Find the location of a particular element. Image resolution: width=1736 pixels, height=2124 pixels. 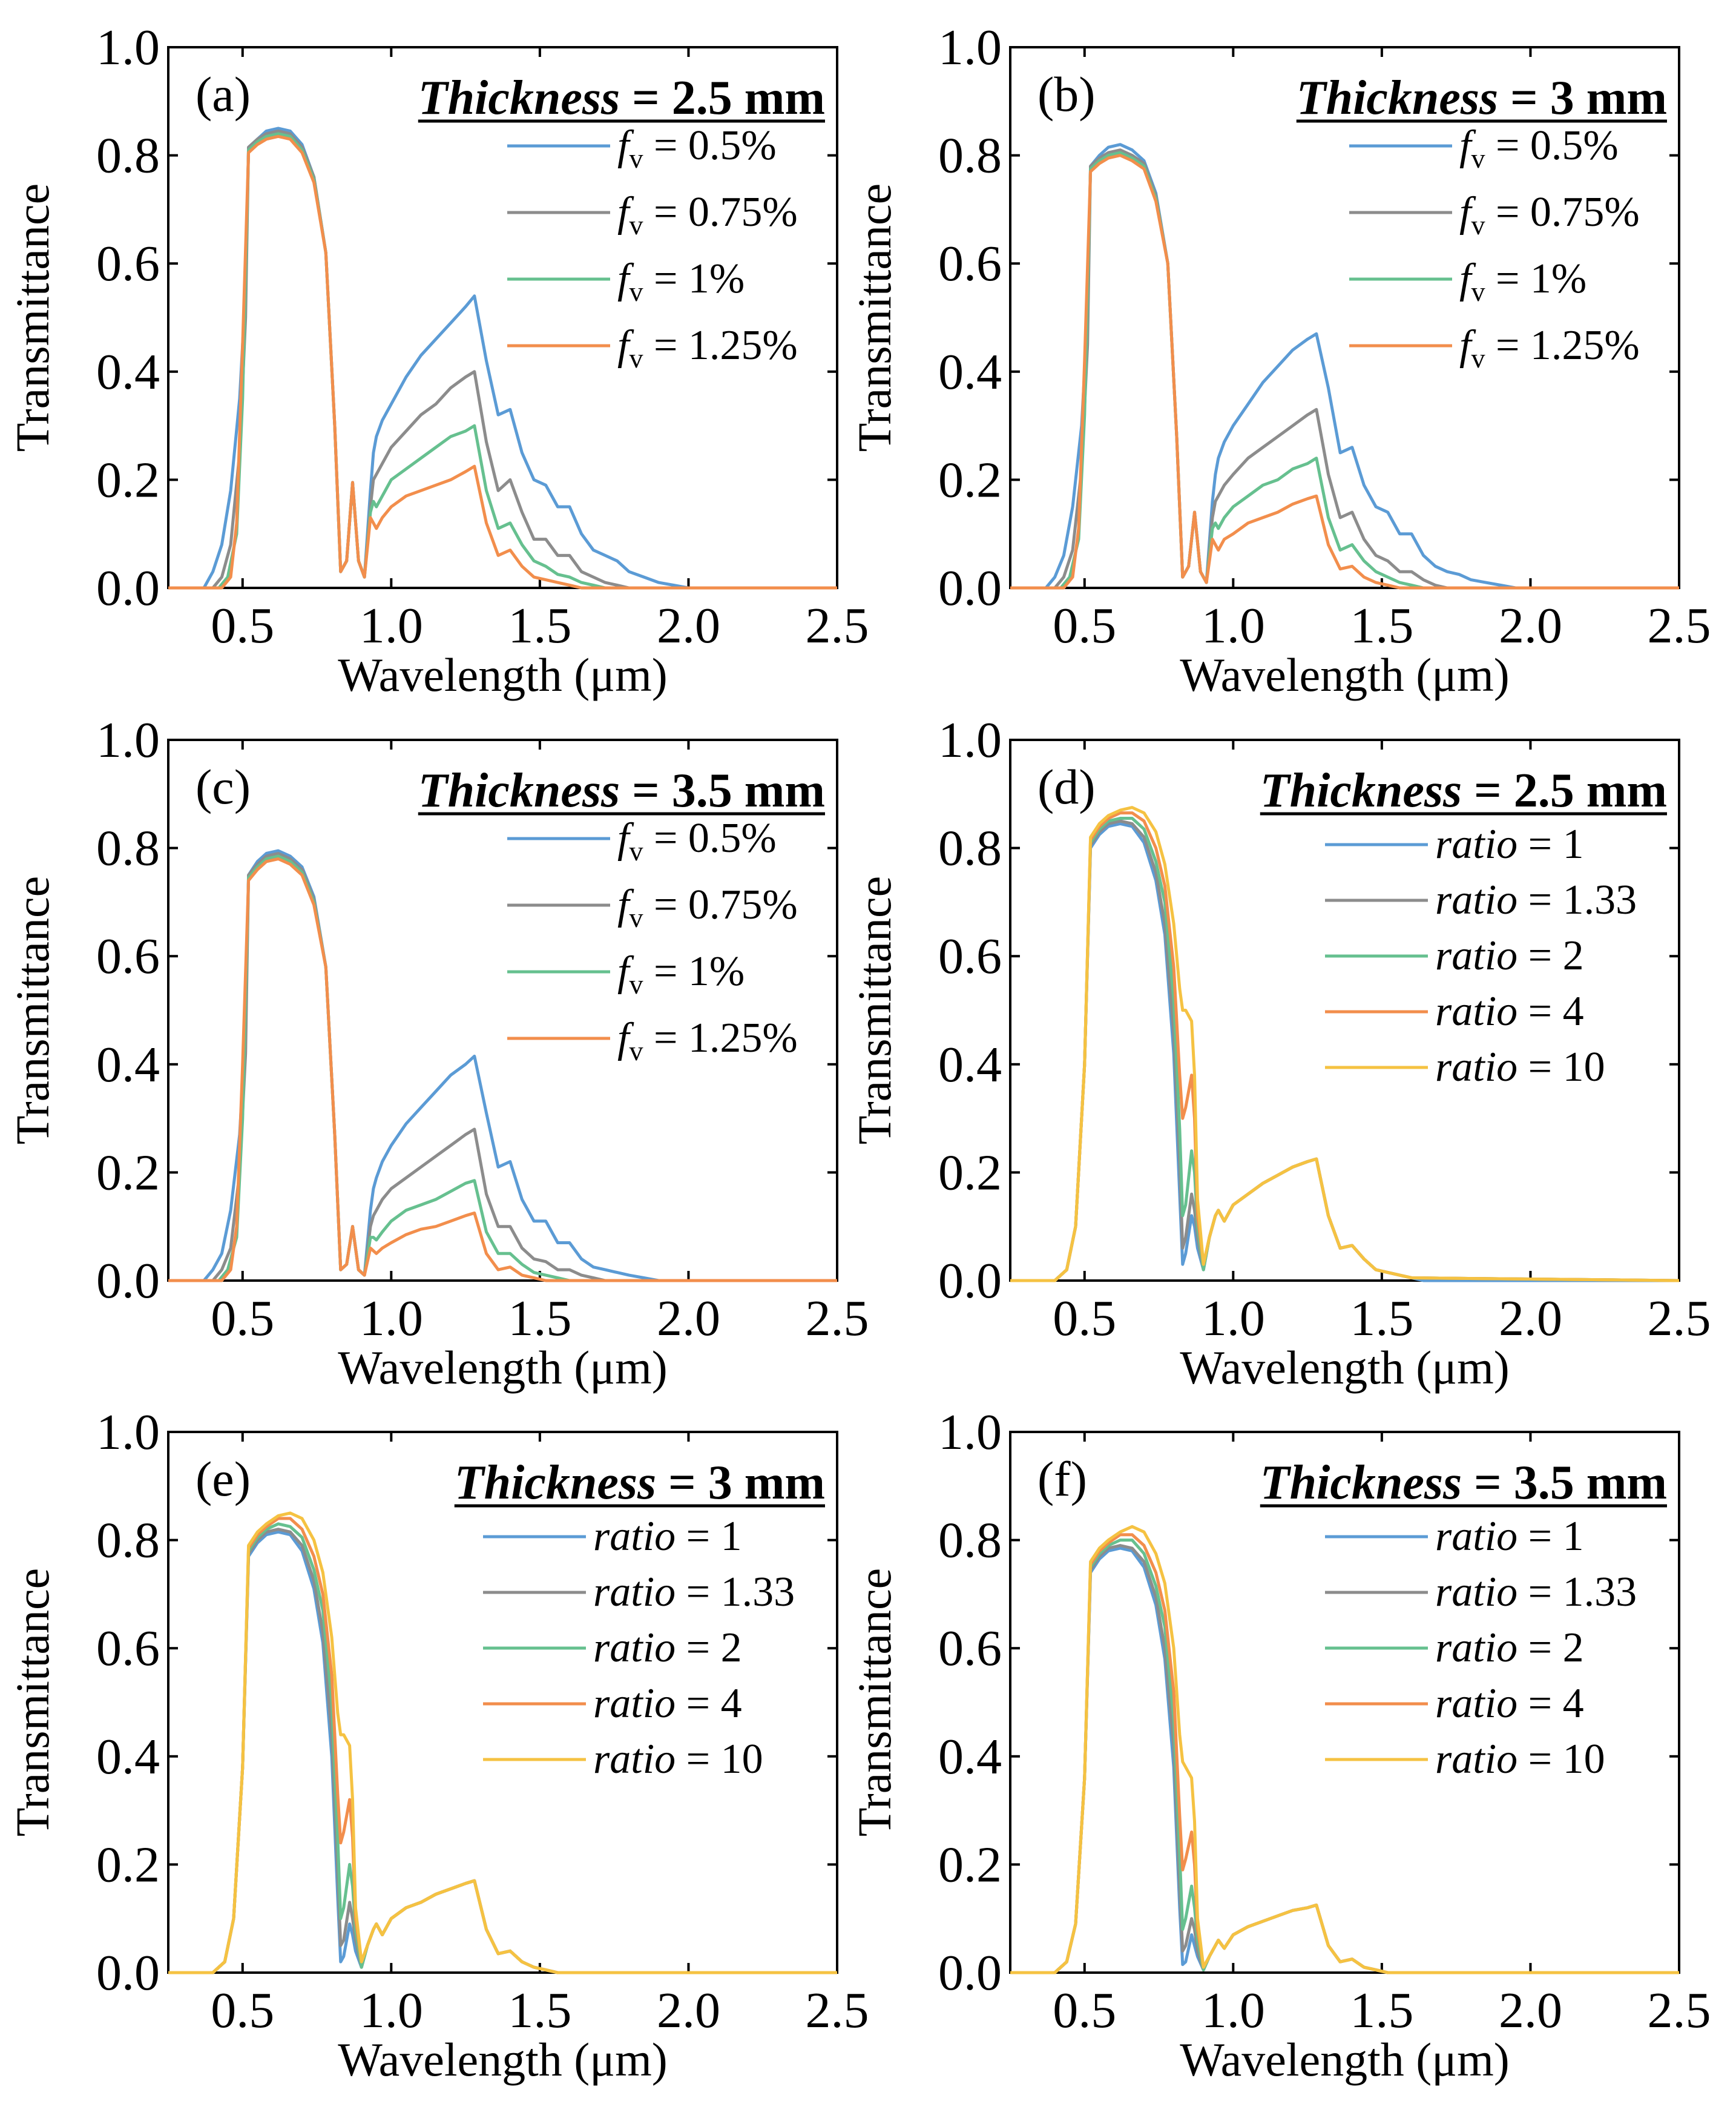

legend-label-3: ratio = 2 is located at coordinates (667, 1647).